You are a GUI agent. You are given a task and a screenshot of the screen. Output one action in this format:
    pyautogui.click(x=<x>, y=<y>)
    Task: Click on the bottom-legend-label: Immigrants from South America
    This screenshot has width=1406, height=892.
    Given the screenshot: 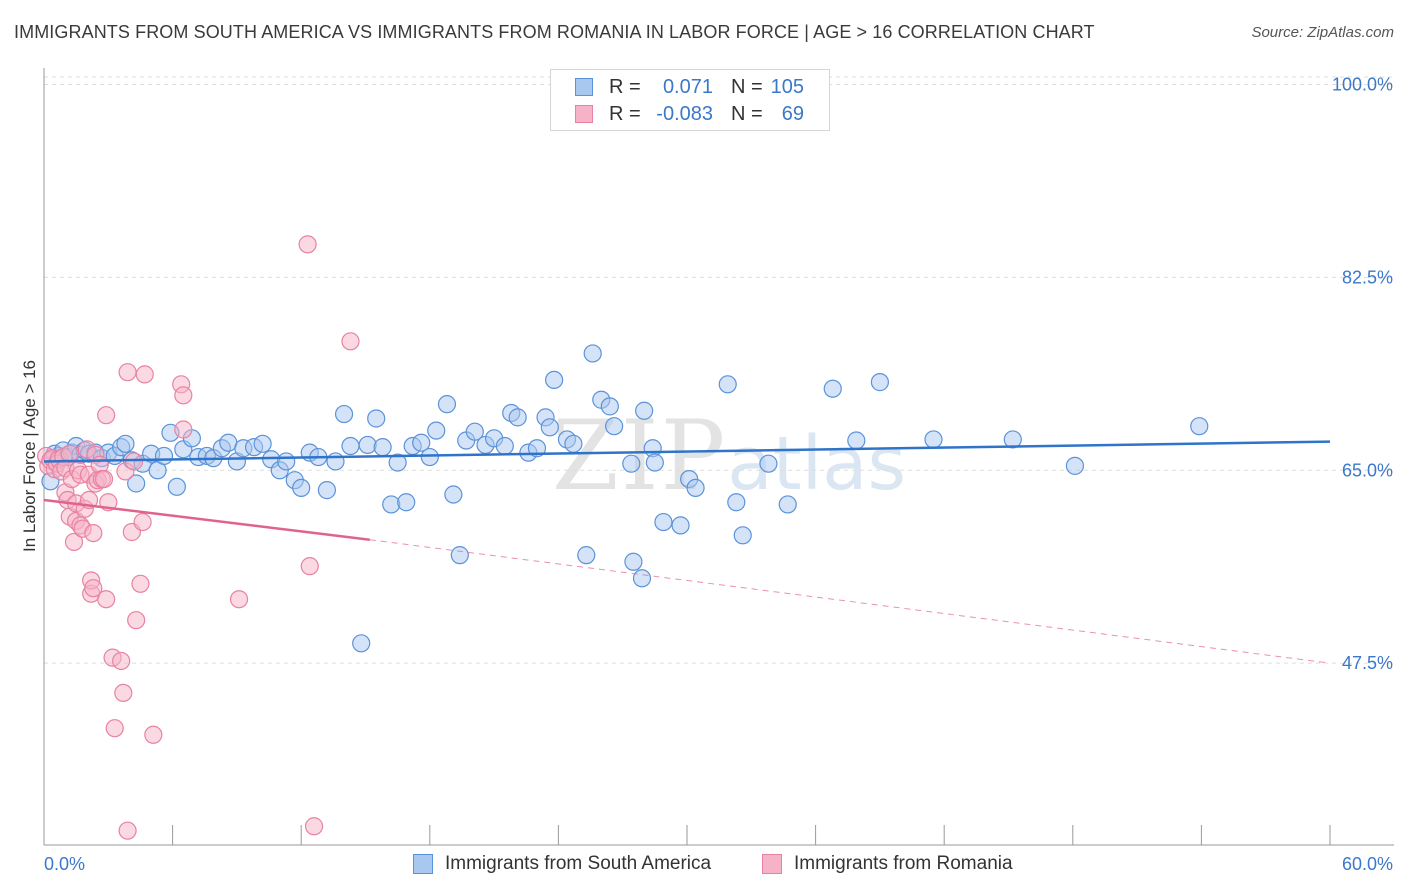 What is the action you would take?
    pyautogui.click(x=578, y=863)
    